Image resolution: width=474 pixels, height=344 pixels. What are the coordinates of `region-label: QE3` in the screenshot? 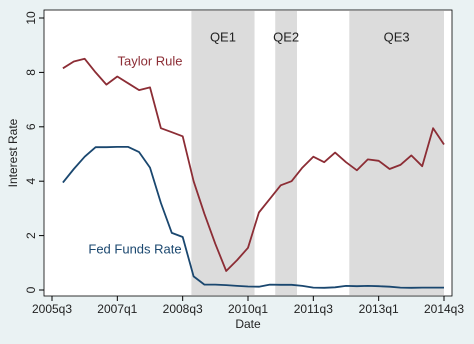 It's located at (397, 36).